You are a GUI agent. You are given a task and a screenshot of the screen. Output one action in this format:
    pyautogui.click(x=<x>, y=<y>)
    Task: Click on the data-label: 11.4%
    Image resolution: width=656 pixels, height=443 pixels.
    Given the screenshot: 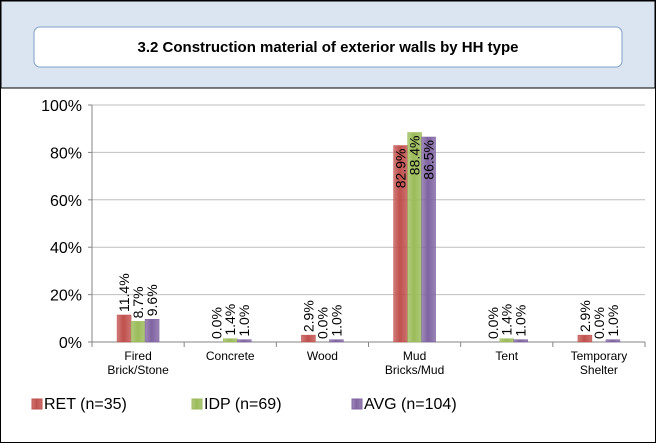 What is the action you would take?
    pyautogui.click(x=124, y=292)
    